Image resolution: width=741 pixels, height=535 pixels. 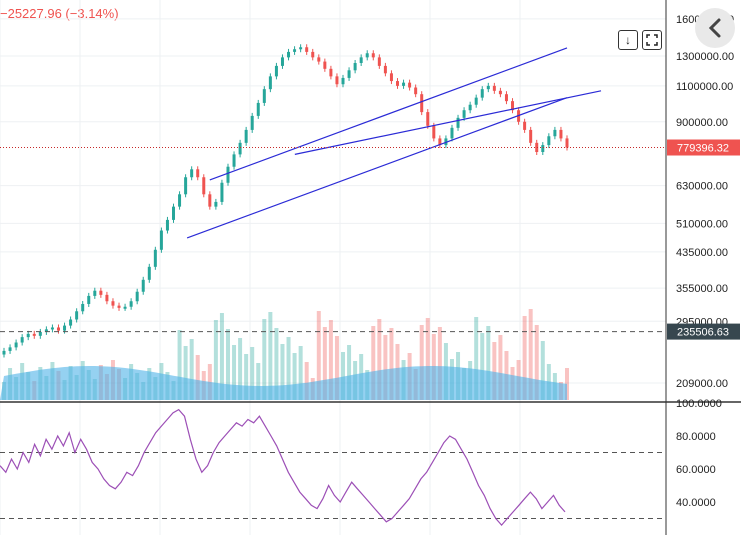 What do you see at coordinates (448, 122) in the screenshot?
I see `channel-middle-line` at bounding box center [448, 122].